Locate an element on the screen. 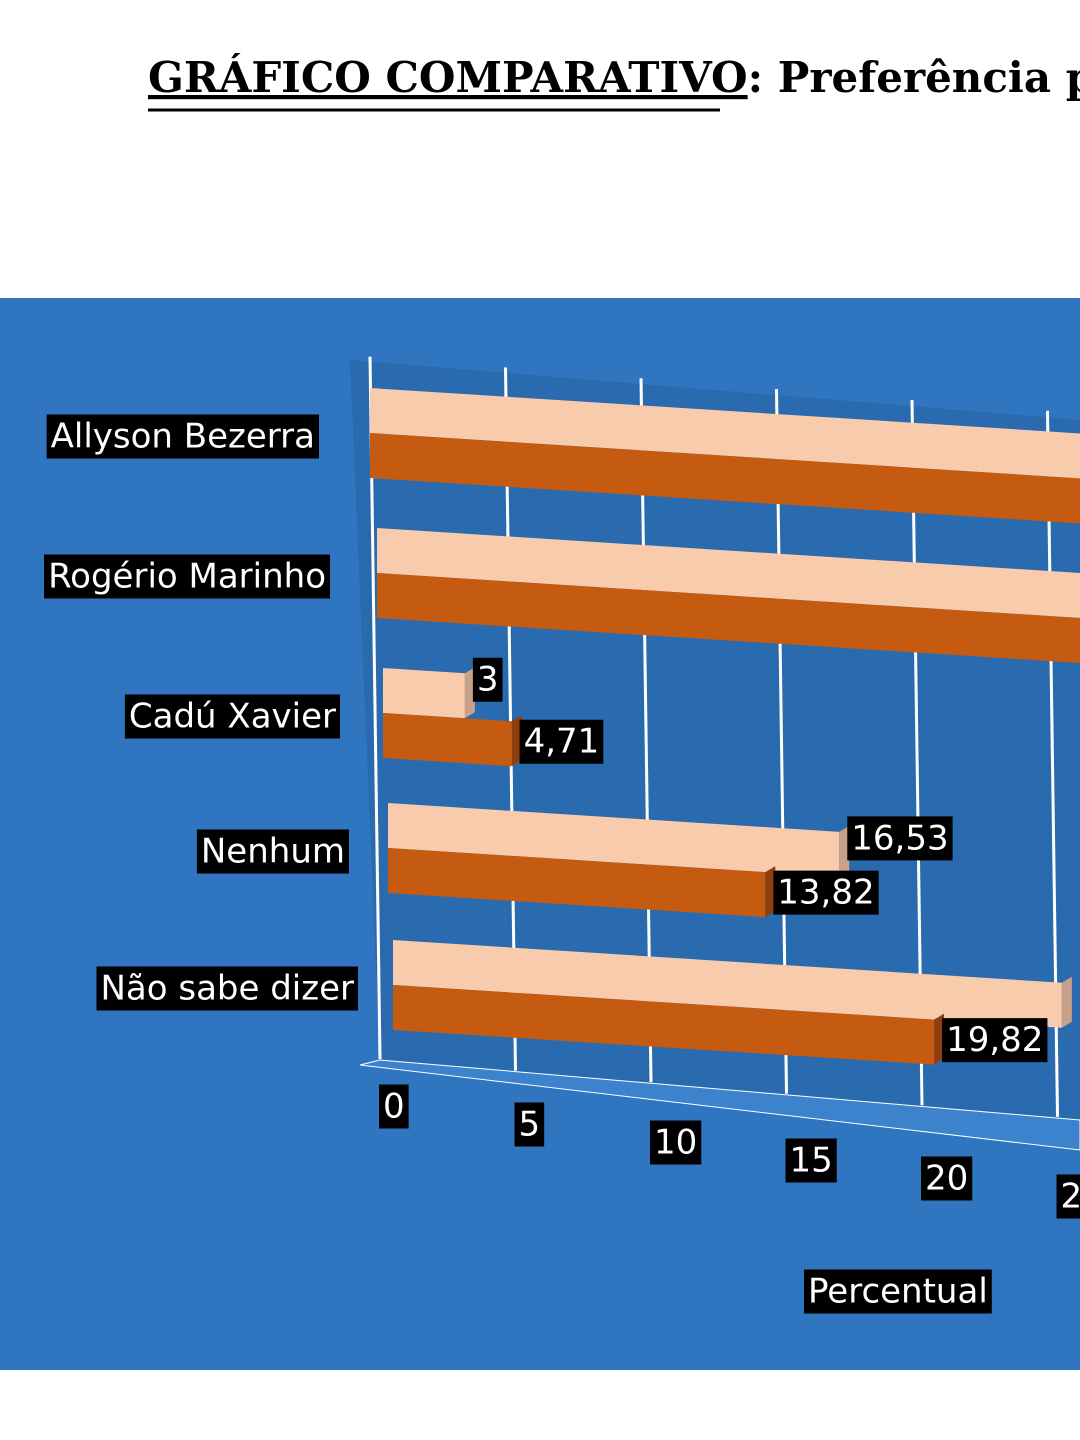 The image size is (1080, 1440). value-label: 13,82 is located at coordinates (825, 893).